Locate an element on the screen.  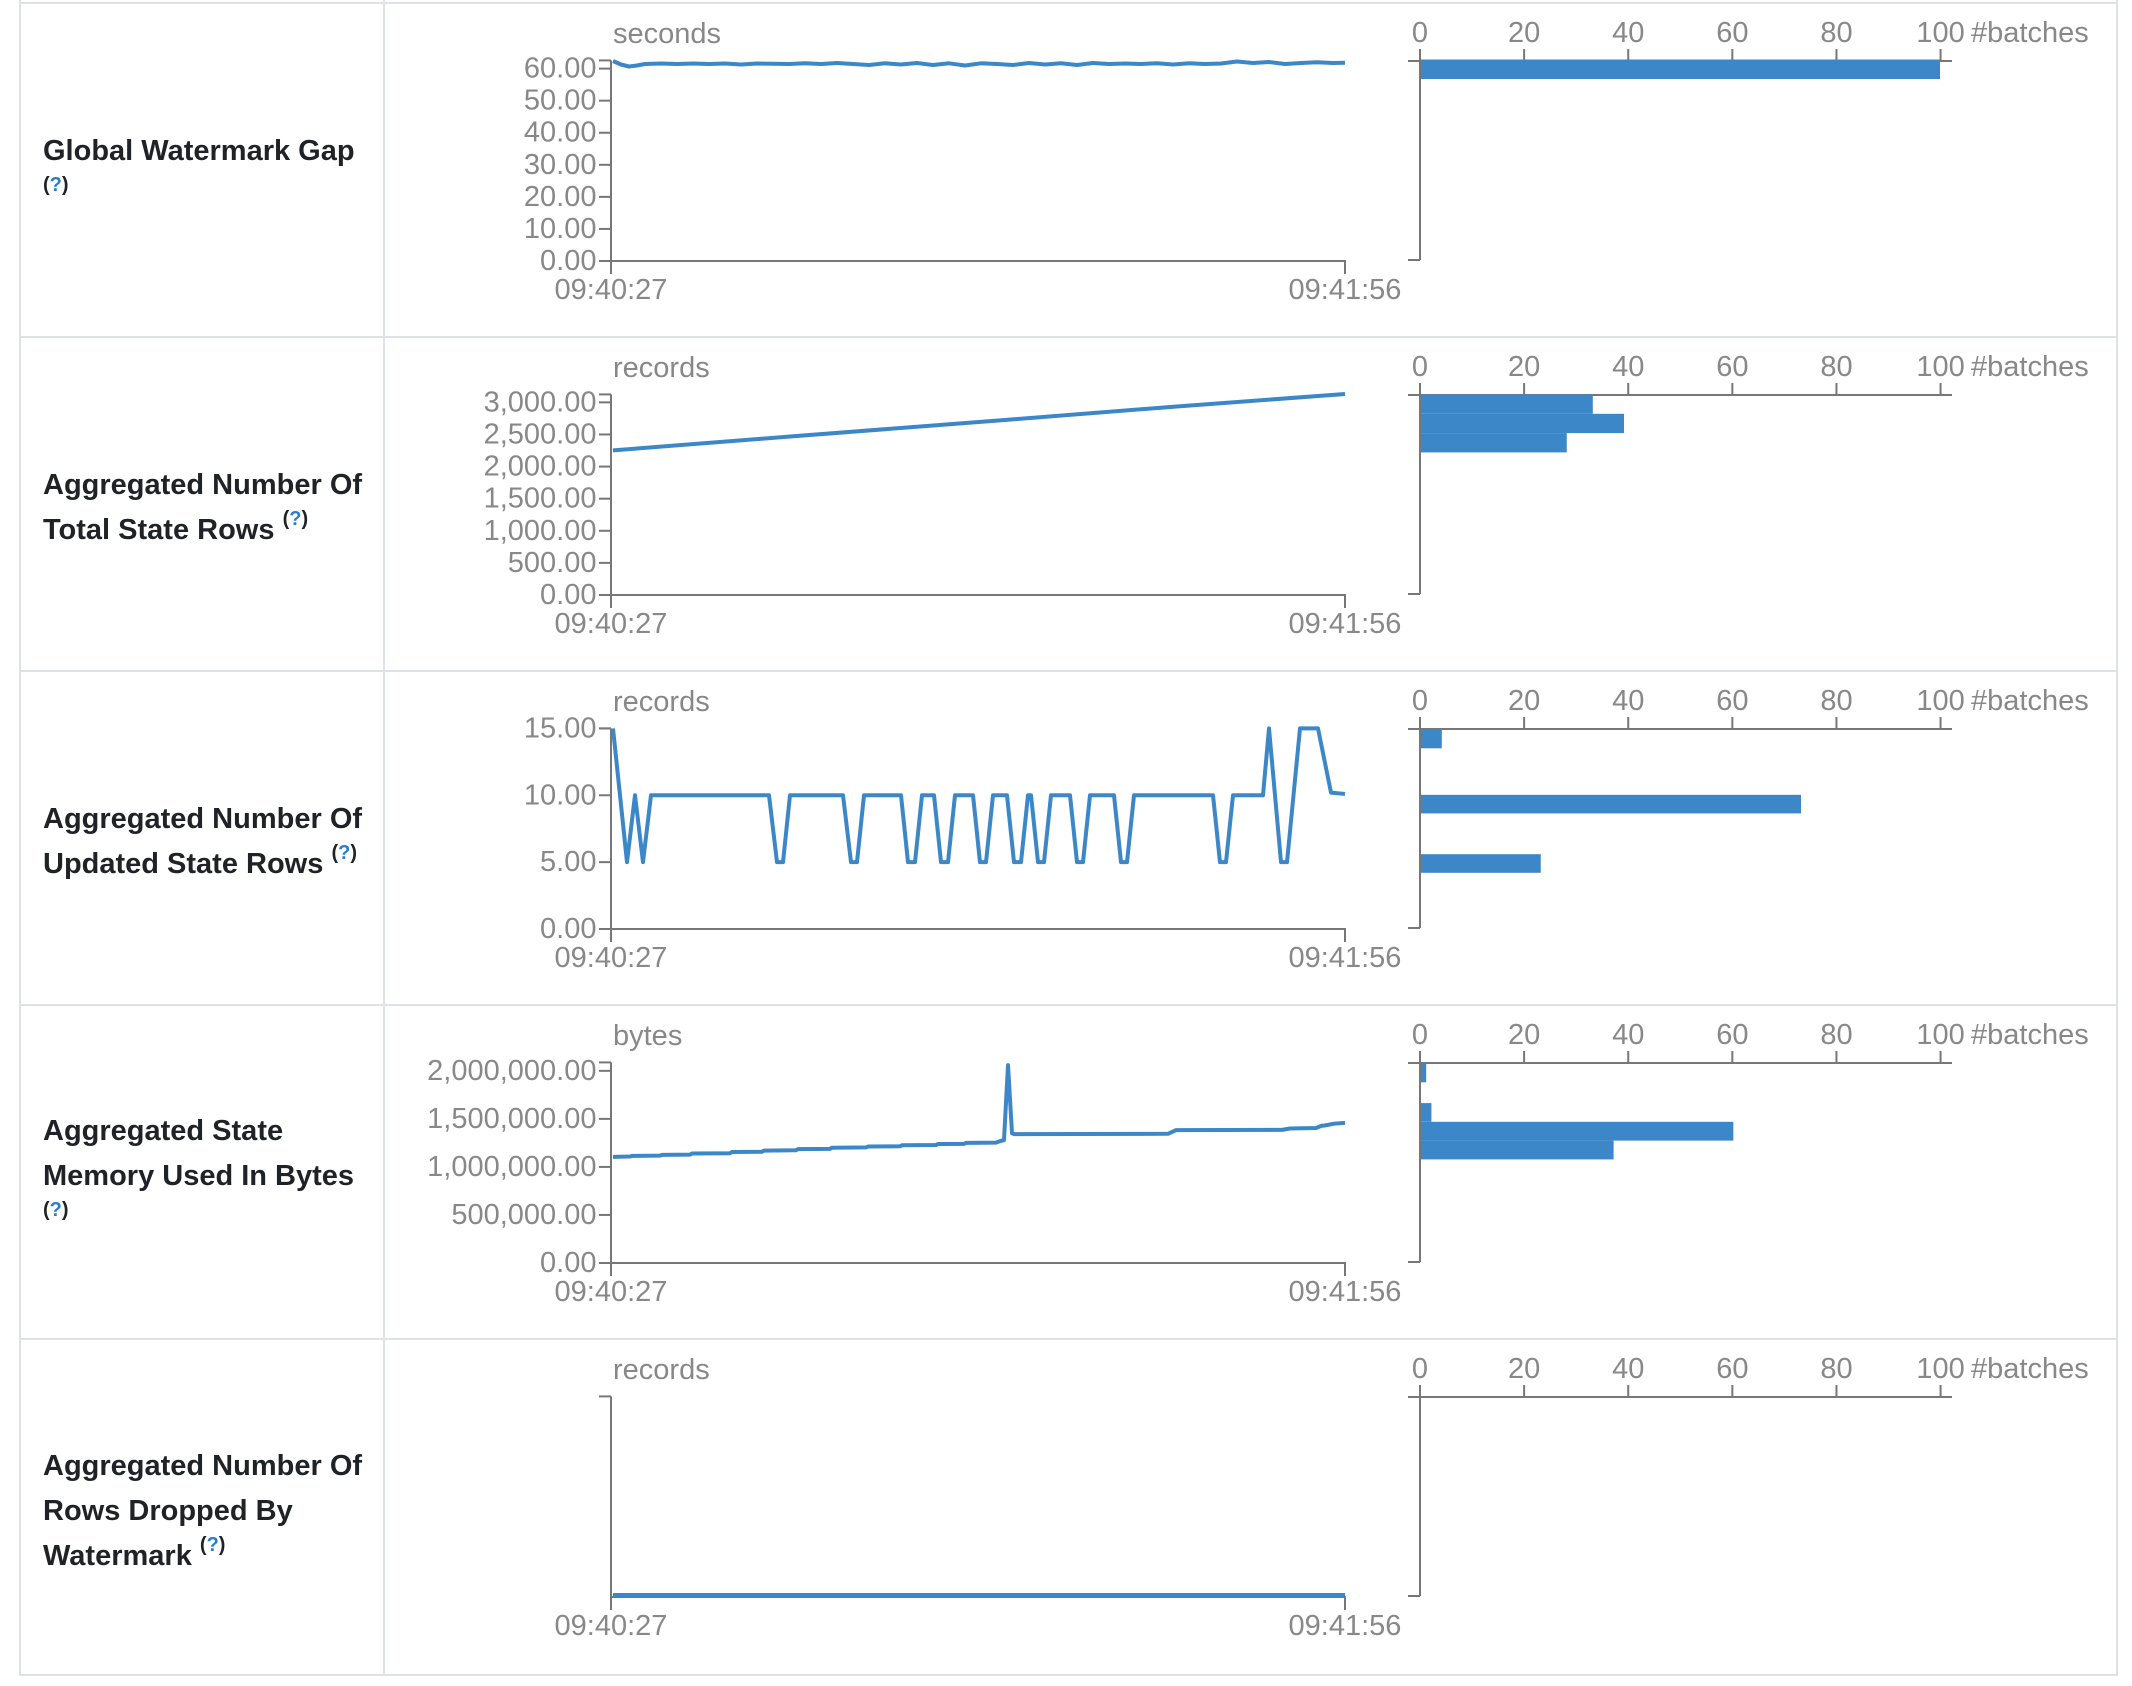
svg-text: 2,000.00 is located at coordinates (540, 467).